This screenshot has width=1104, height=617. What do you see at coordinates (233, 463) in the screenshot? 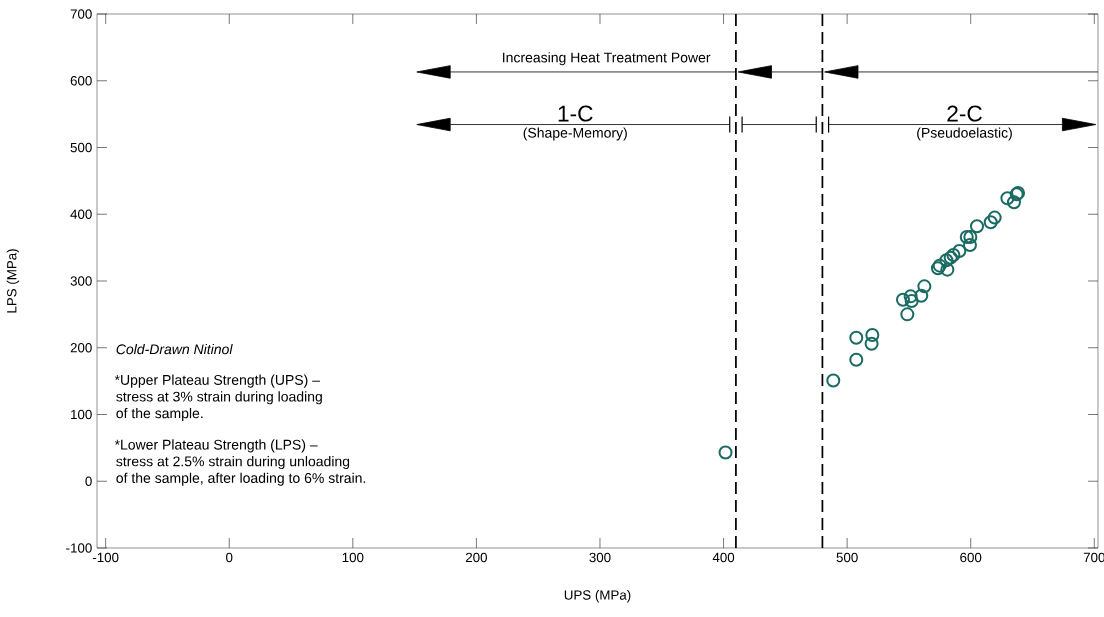
I see `annotation: stress at 2.5% strain during unloading` at bounding box center [233, 463].